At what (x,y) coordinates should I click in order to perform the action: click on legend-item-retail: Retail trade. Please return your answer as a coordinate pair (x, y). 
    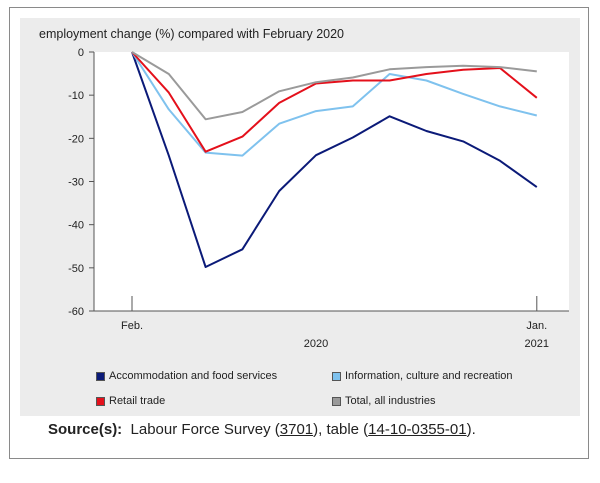
    Looking at the image, I should click on (130, 401).